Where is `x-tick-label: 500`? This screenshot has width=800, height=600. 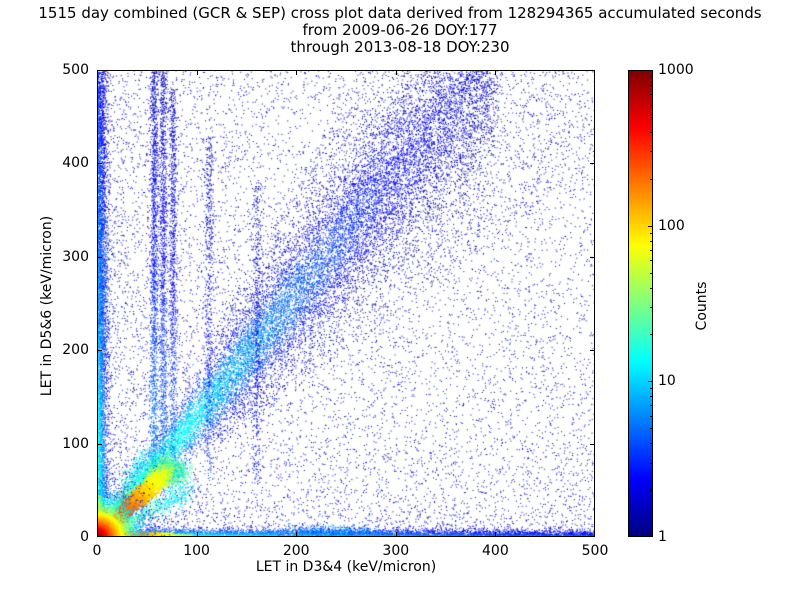 x-tick-label: 500 is located at coordinates (595, 551).